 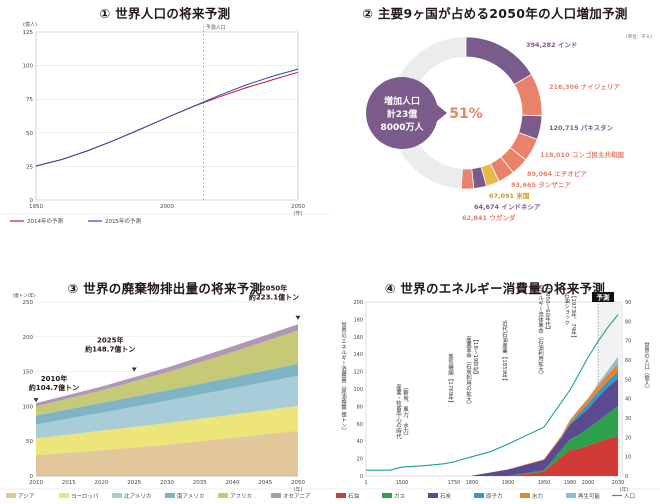 What do you see at coordinates (390, 288) in the screenshot?
I see `chart-number-4: ④` at bounding box center [390, 288].